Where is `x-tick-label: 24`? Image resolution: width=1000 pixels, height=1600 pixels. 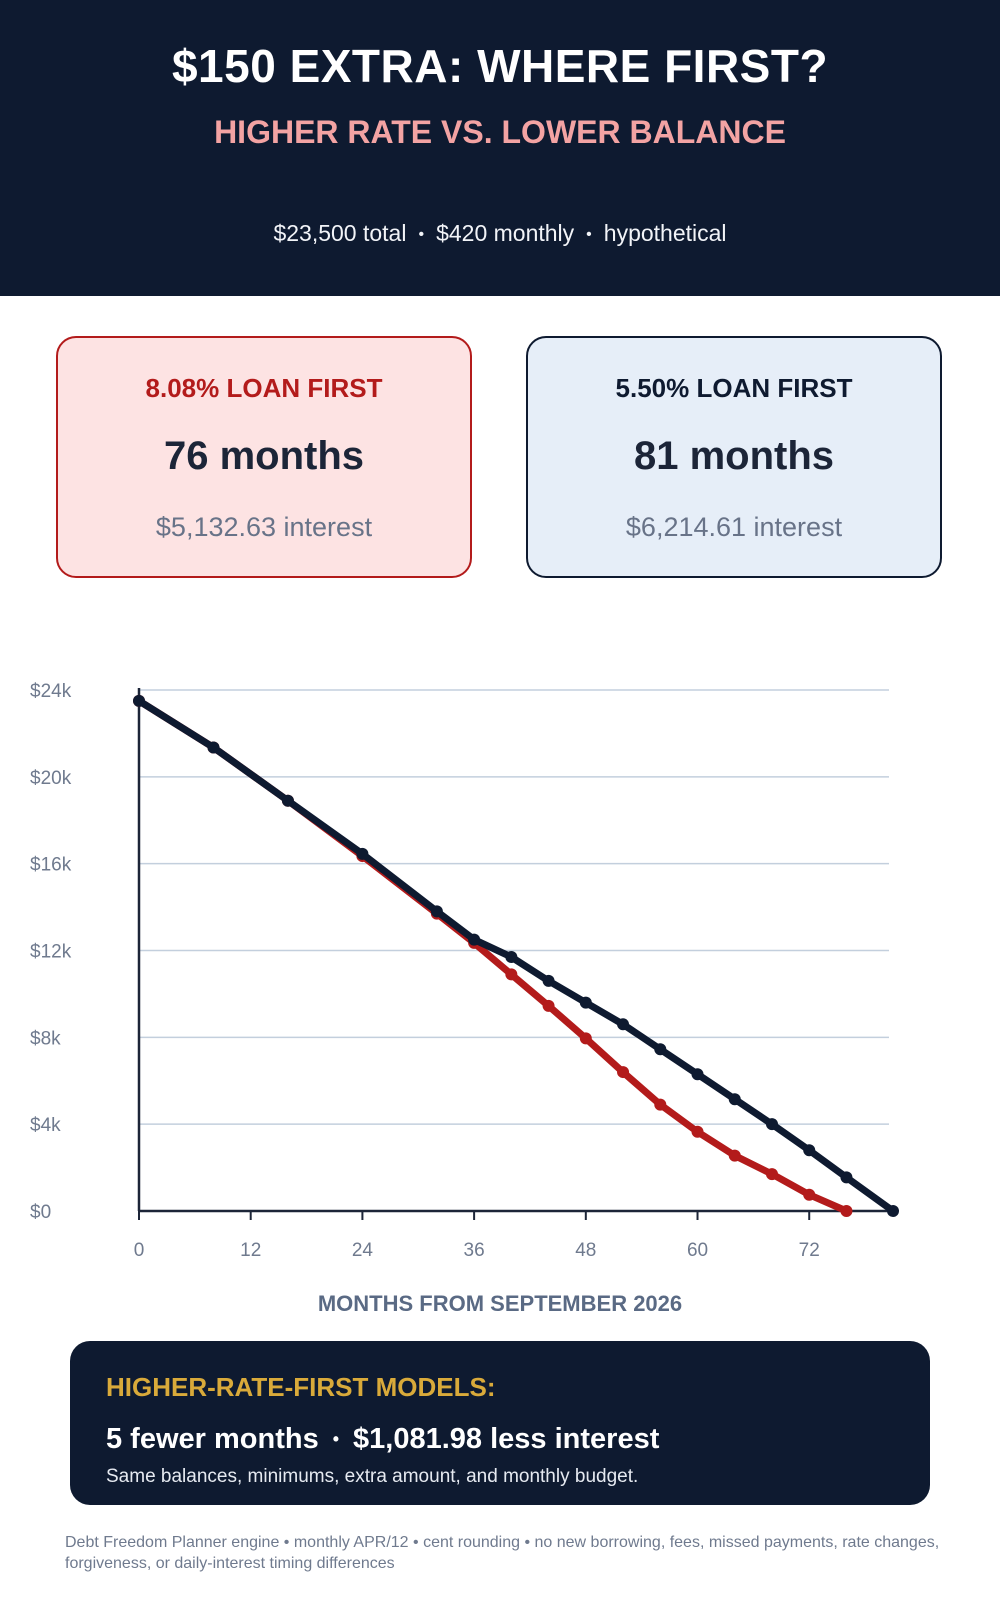
x-tick-label: 24 is located at coordinates (363, 1250).